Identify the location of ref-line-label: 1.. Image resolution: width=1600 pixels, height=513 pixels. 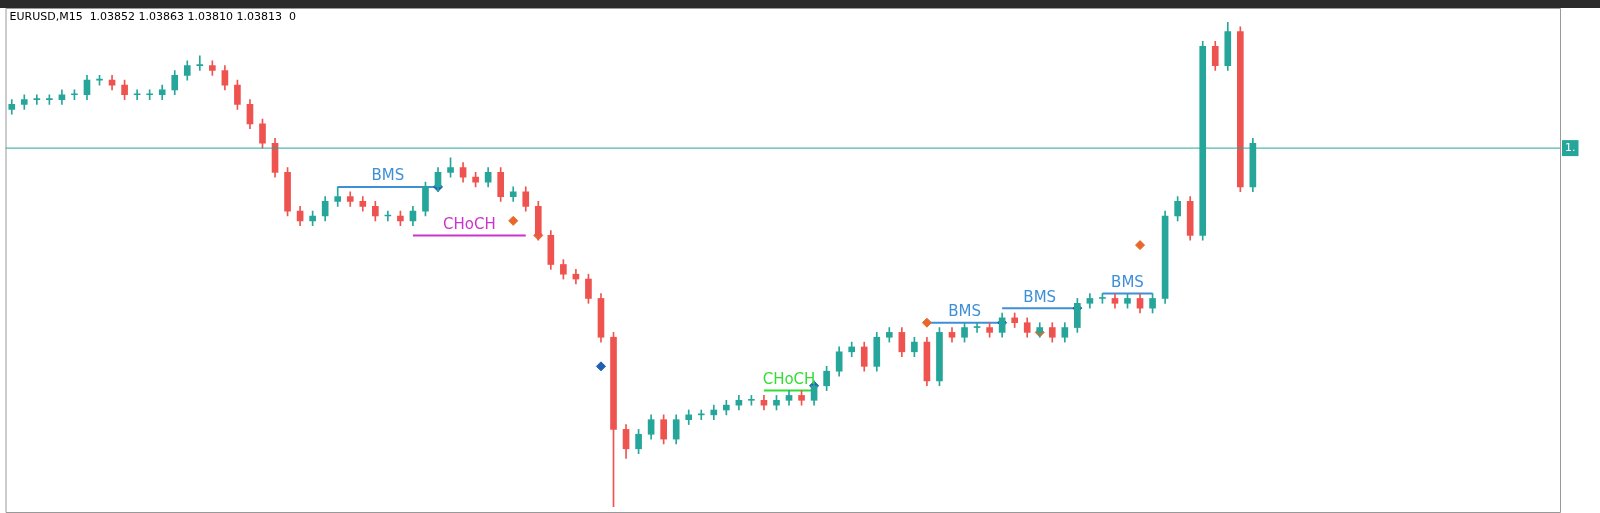
(1570, 147).